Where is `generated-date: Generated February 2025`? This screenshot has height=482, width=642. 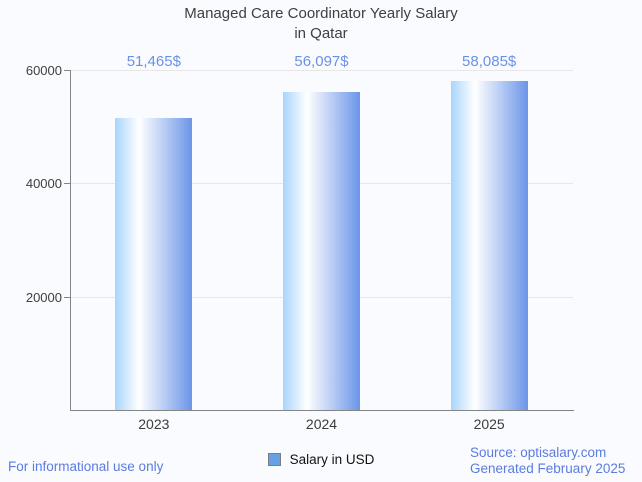
generated-date: Generated February 2025 is located at coordinates (548, 468).